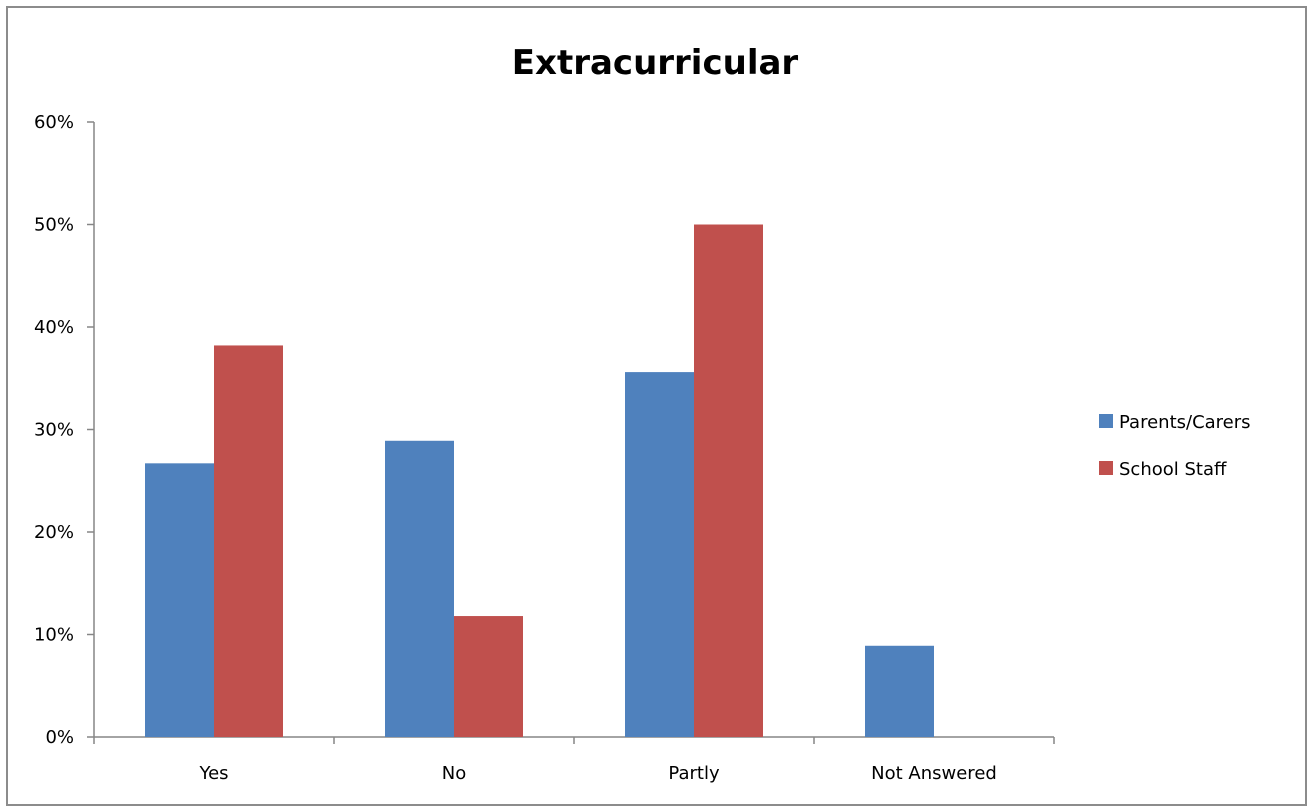 Image resolution: width=1311 pixels, height=806 pixels. Describe the element at coordinates (54, 122) in the screenshot. I see `y-tick-label: 60%` at that location.